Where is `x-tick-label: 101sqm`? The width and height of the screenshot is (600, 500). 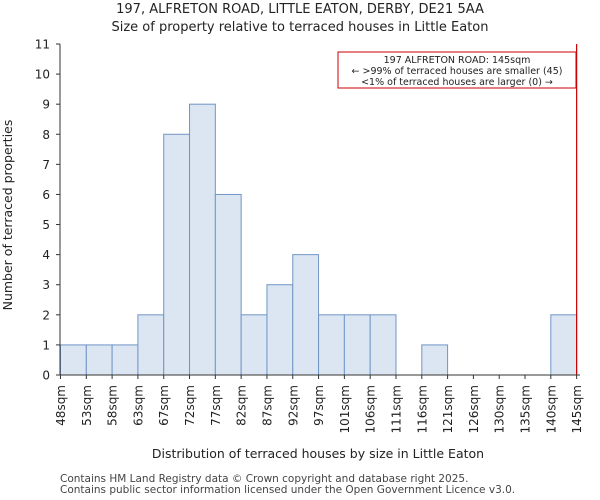
x-tick-label: 101sqm is located at coordinates (345, 409).